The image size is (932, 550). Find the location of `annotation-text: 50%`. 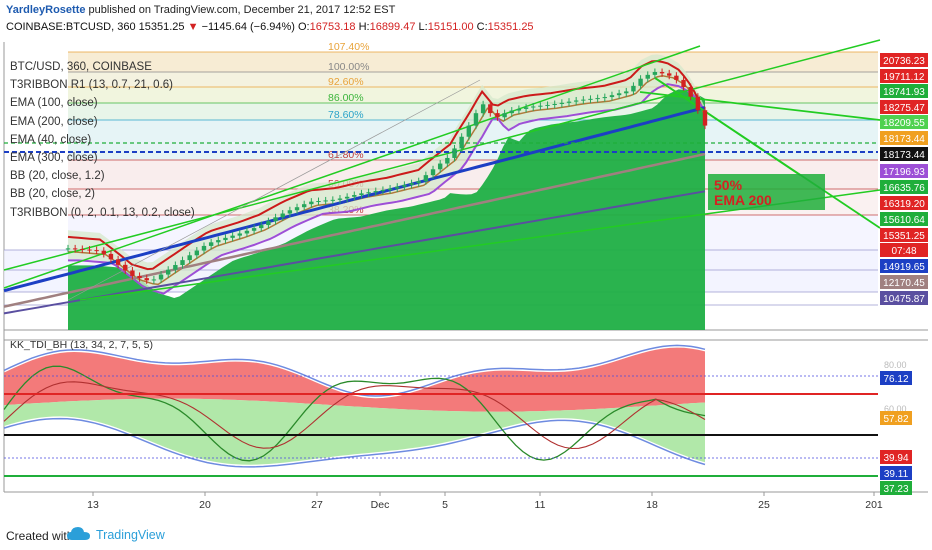

annotation-text: 50% is located at coordinates (728, 185).